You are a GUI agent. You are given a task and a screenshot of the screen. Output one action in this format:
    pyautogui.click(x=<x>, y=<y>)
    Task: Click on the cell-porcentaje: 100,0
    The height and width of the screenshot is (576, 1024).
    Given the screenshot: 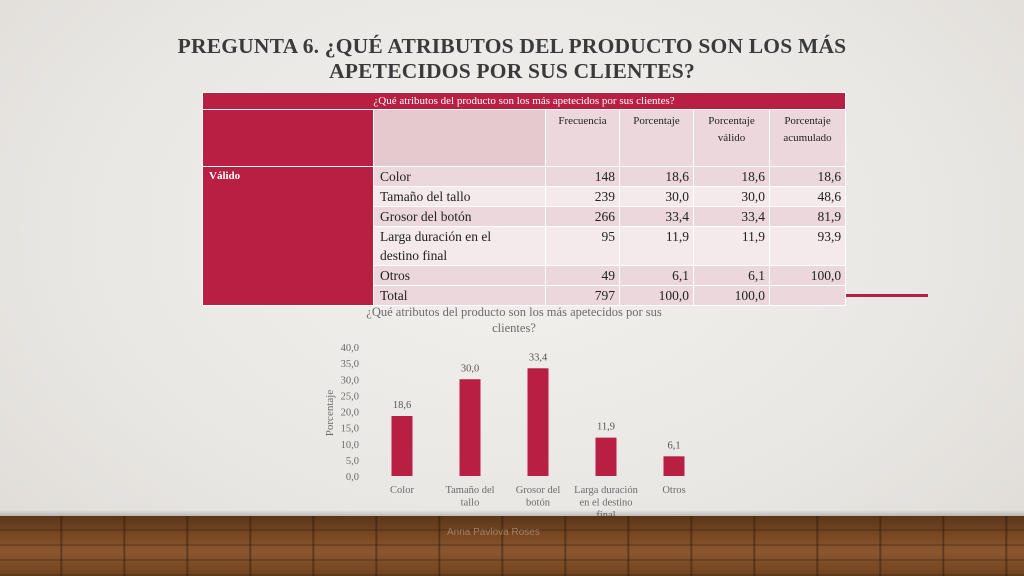 What is the action you would take?
    pyautogui.click(x=656, y=295)
    